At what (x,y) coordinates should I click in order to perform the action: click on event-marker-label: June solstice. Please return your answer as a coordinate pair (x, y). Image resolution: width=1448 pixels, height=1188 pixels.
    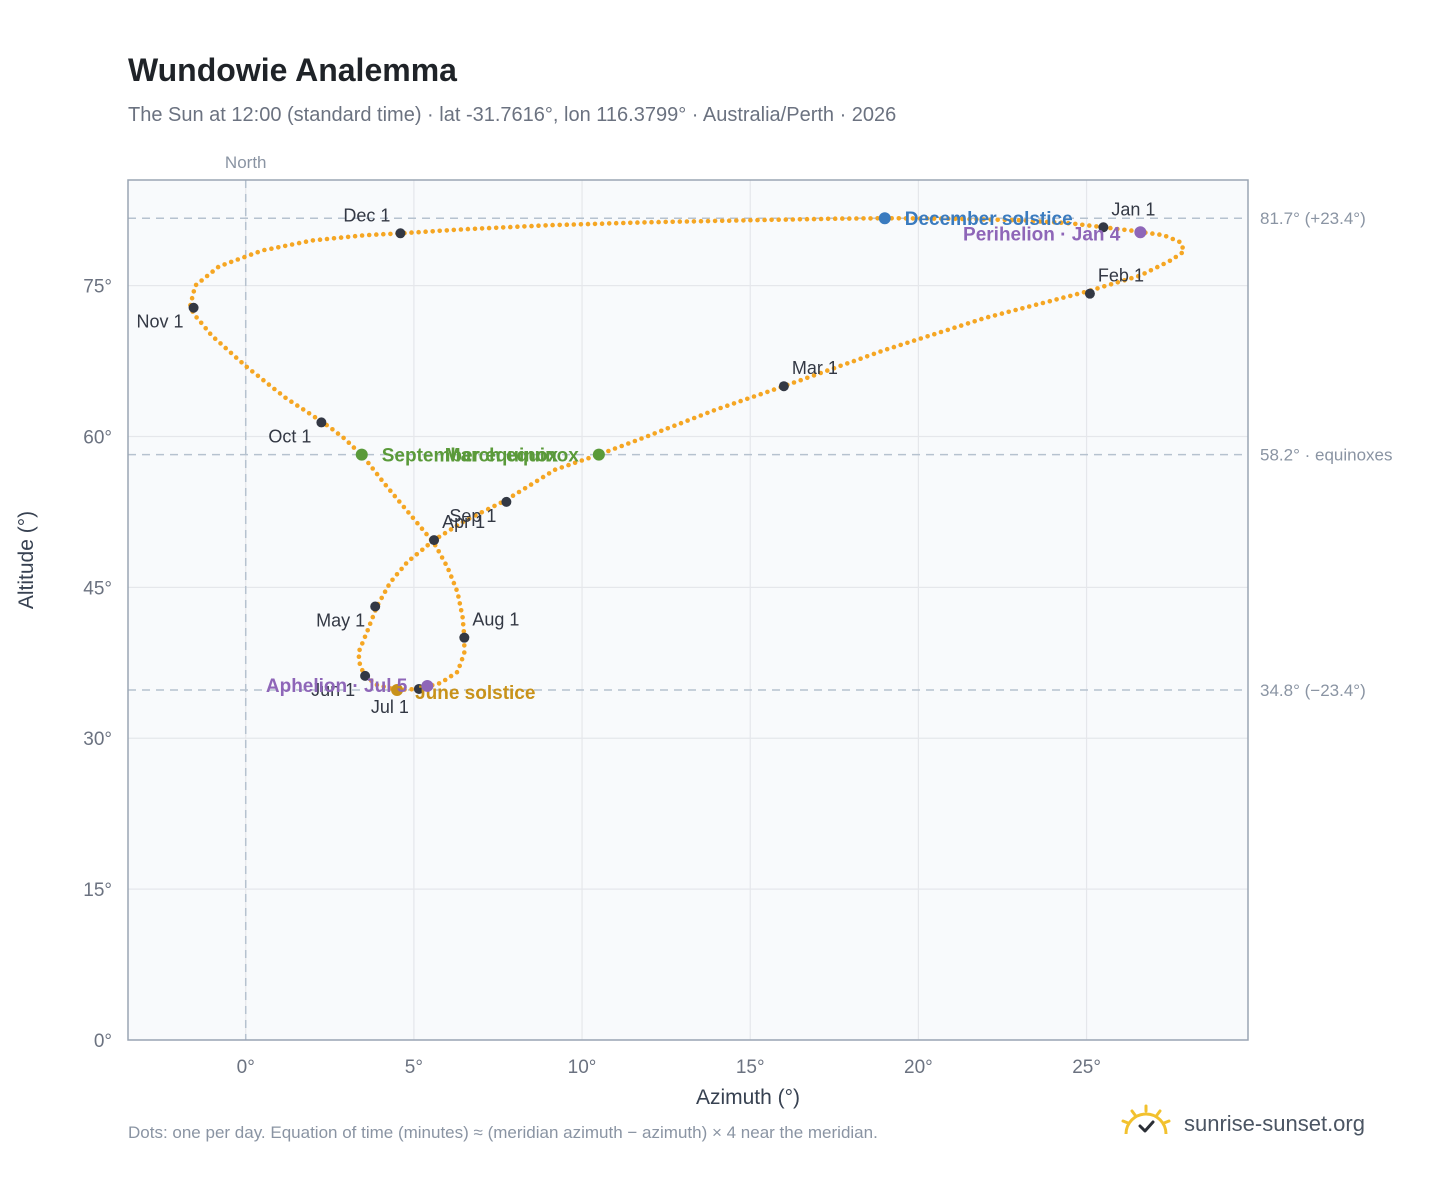
    Looking at the image, I should click on (475, 693).